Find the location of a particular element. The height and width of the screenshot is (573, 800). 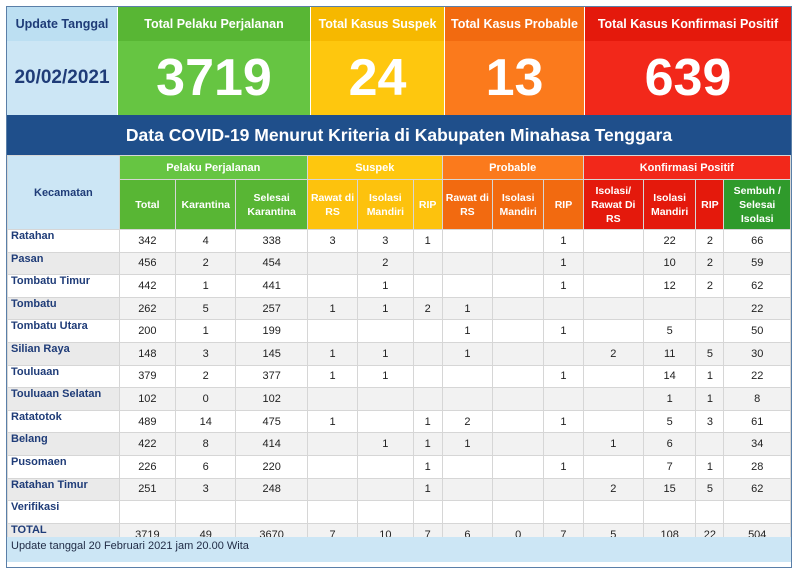

update-date-value: 20/02/2021 is located at coordinates (62, 77).